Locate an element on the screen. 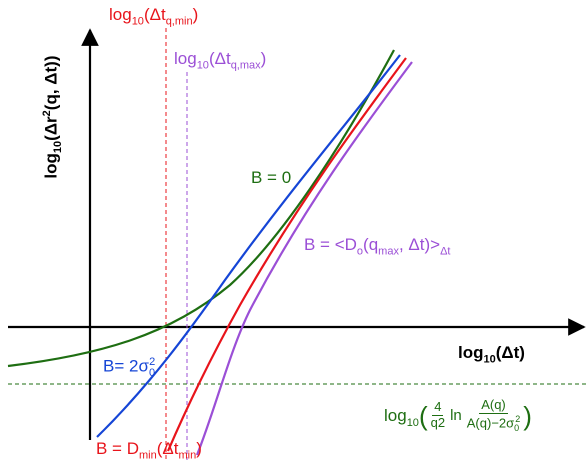 The width and height of the screenshot is (587, 466). fraction-aq-over-denominator: A(q) A(q)−2σ02 is located at coordinates (493, 415).